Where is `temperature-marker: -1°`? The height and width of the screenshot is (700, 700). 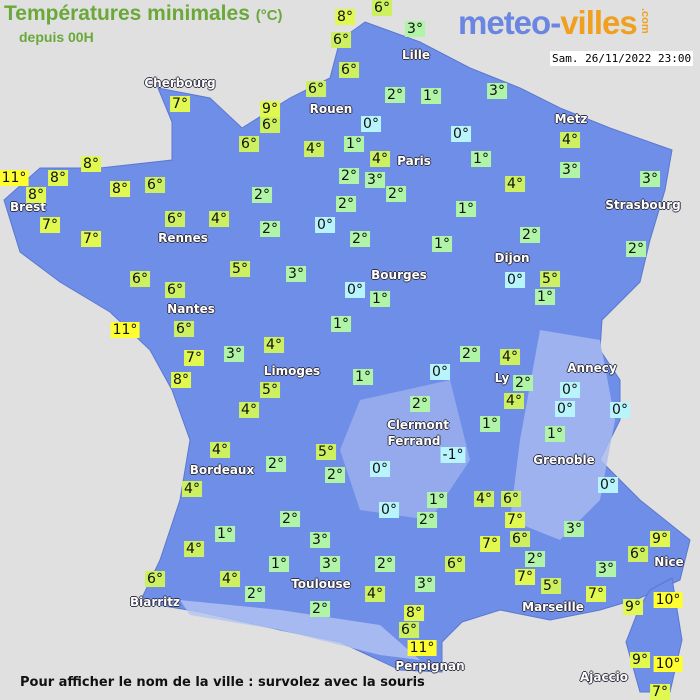
temperature-marker: -1° is located at coordinates (453, 455).